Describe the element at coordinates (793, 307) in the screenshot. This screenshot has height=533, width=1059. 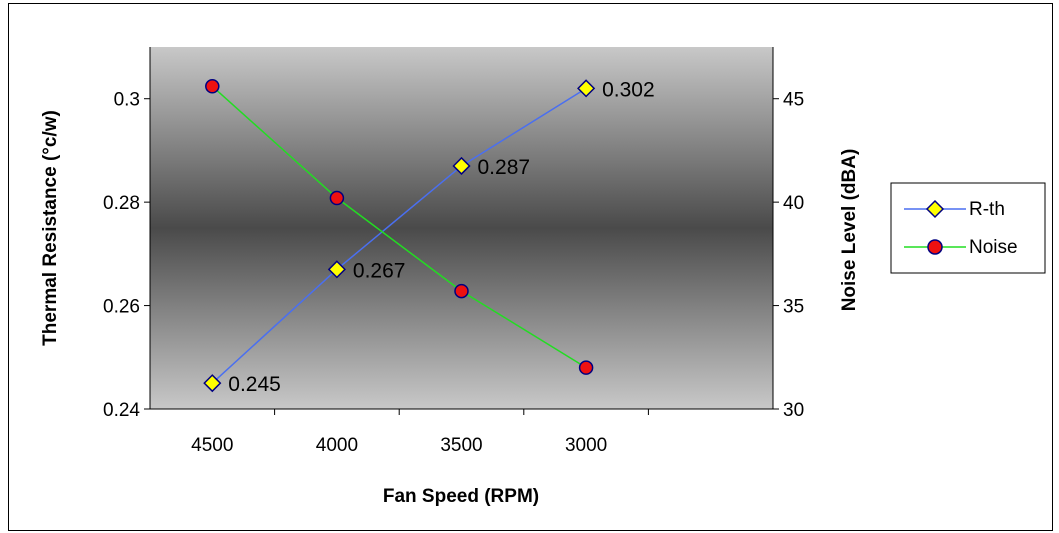
I see `y-right-tick-label: 35` at that location.